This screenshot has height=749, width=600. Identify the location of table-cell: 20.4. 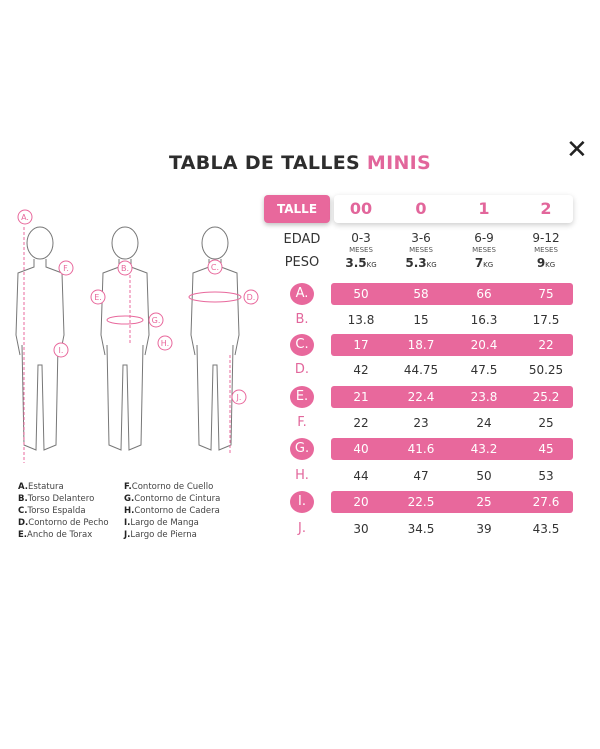
(484, 345).